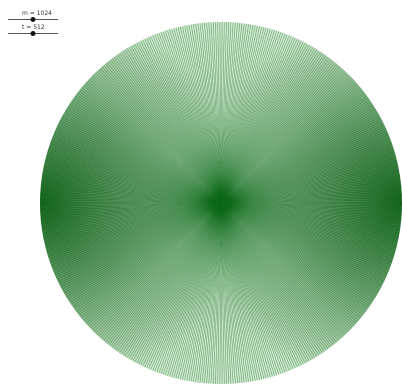 This screenshot has height=385, width=402. I want to click on slider-t-label: t = 512, so click(33, 27).